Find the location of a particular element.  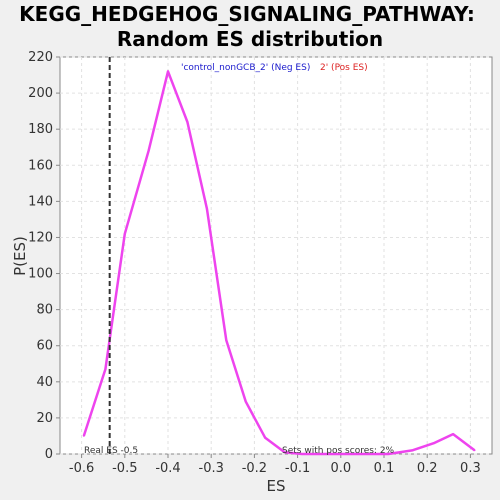

y-axis-label: P(ES) is located at coordinates (20, 256).